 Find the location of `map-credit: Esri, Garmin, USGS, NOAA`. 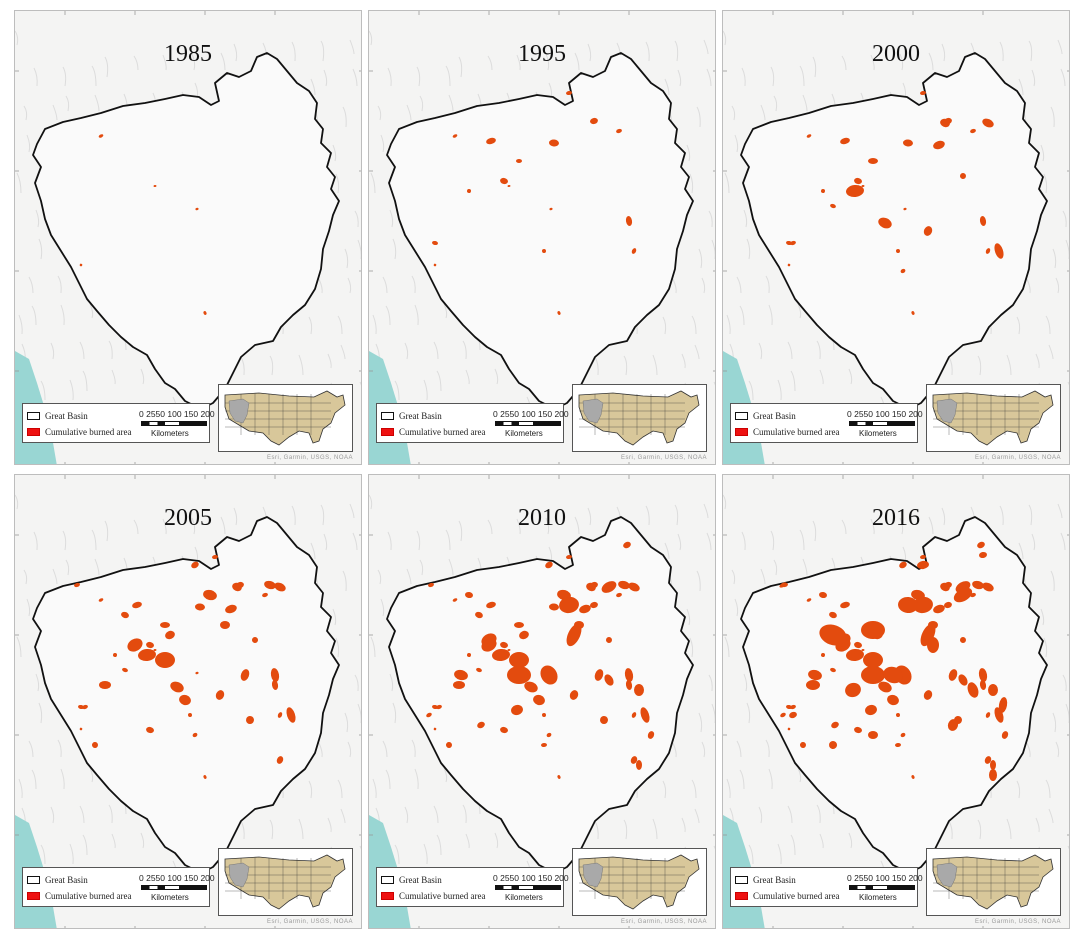

map-credit: Esri, Garmin, USGS, NOAA is located at coordinates (1017, 458).